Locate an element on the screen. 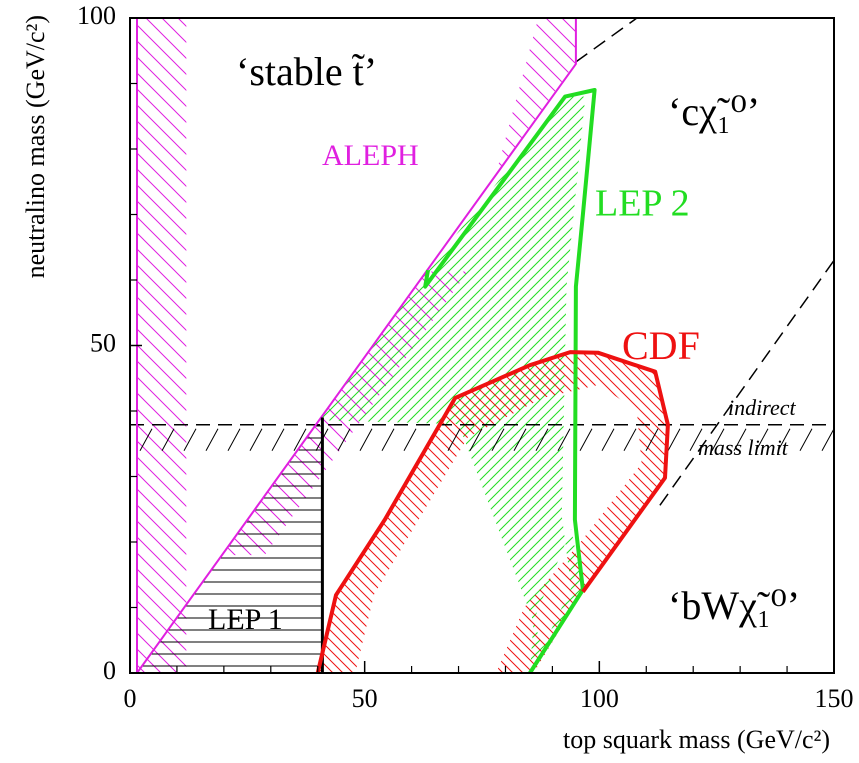 Image resolution: width=859 pixels, height=763 pixels. series-label: CDF is located at coordinates (661, 345).